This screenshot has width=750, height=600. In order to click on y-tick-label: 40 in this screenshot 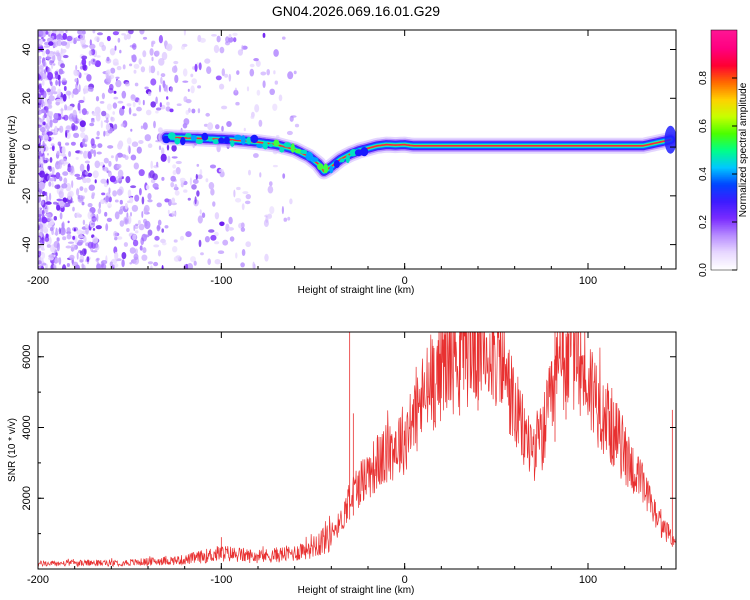, I will do `click(27, 49)`.